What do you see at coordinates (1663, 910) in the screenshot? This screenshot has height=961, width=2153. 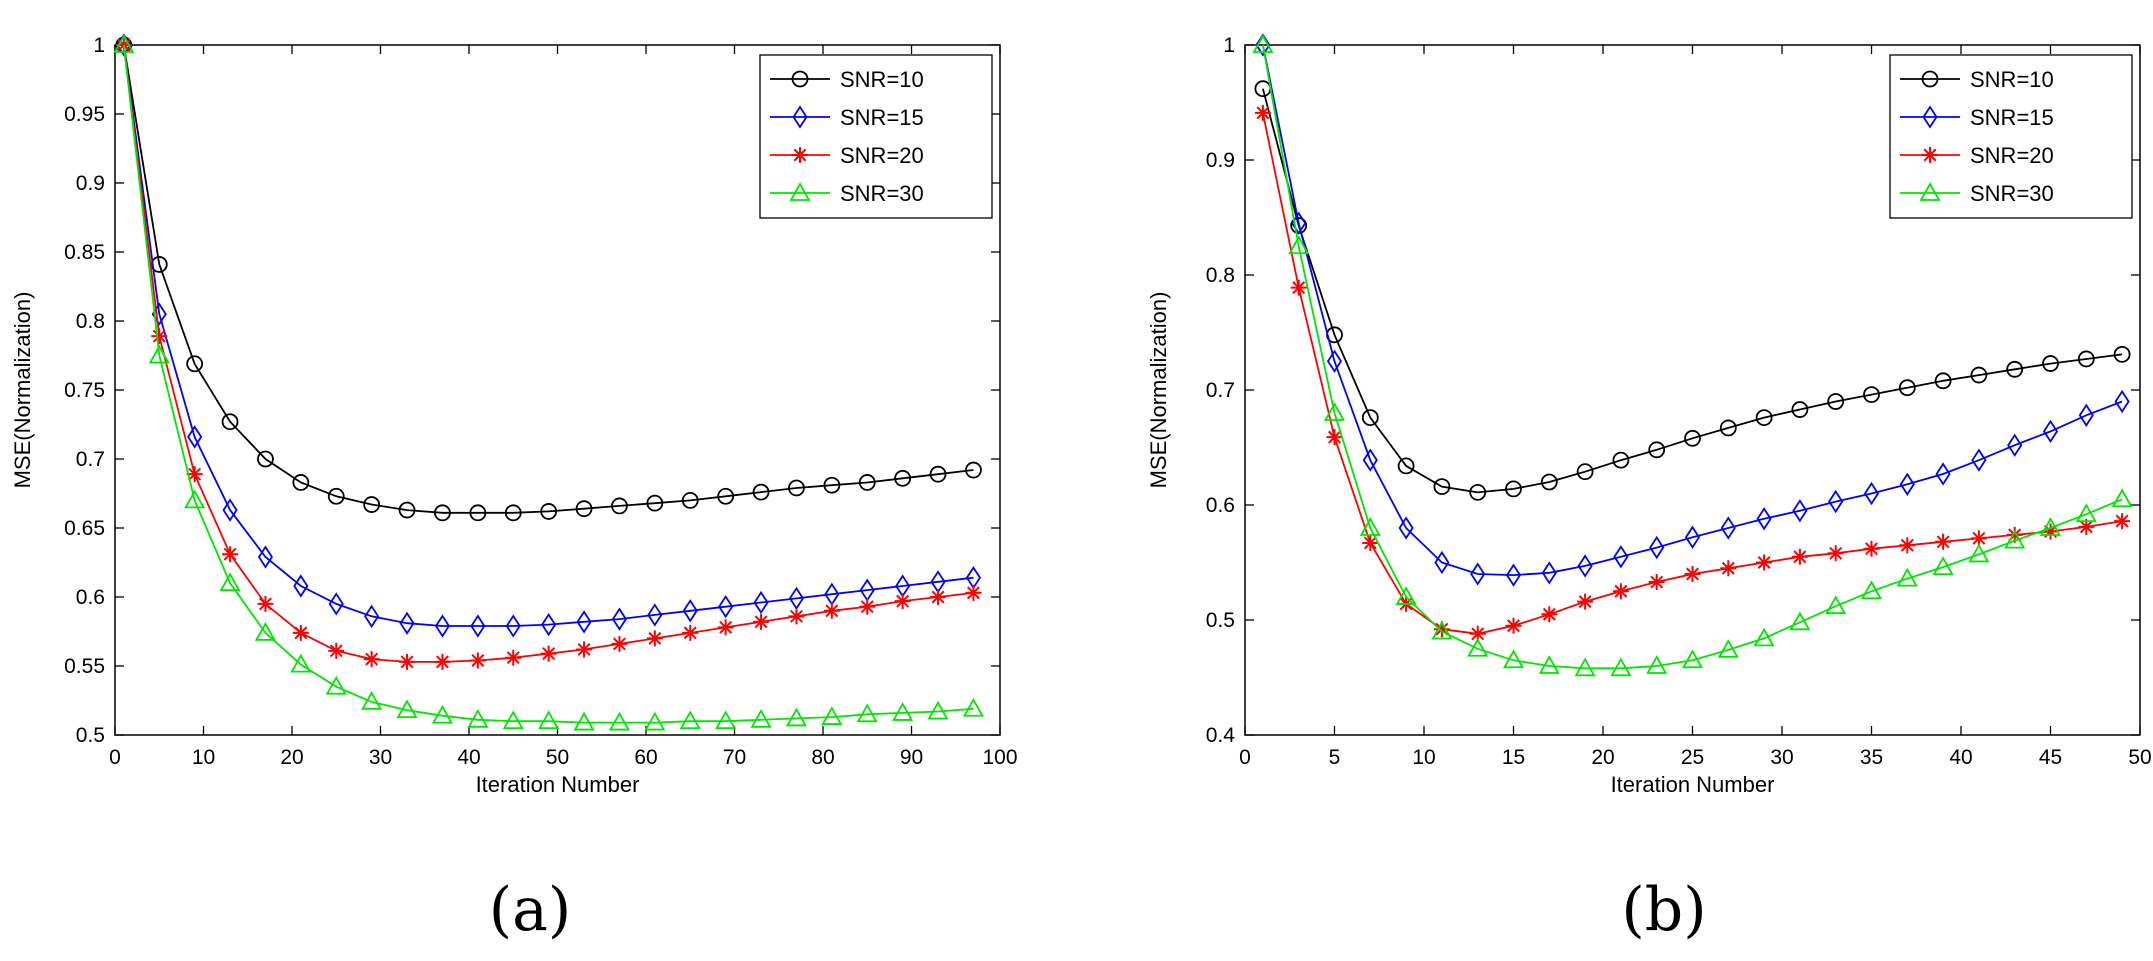 I see `panel-label-b: (b)` at bounding box center [1663, 910].